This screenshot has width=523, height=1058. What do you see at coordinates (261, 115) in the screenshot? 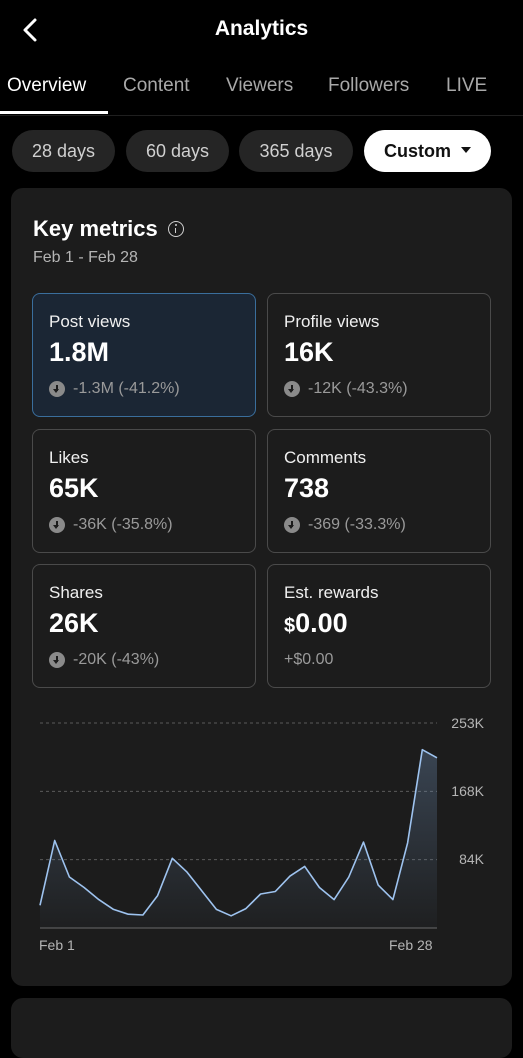
I see `tabs-divider` at bounding box center [261, 115].